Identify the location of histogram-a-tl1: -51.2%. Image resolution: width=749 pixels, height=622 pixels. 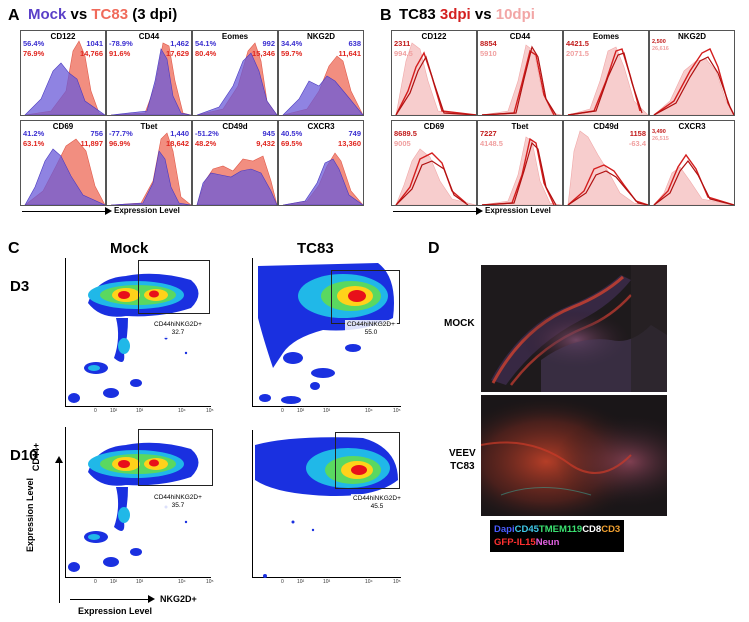
(207, 133).